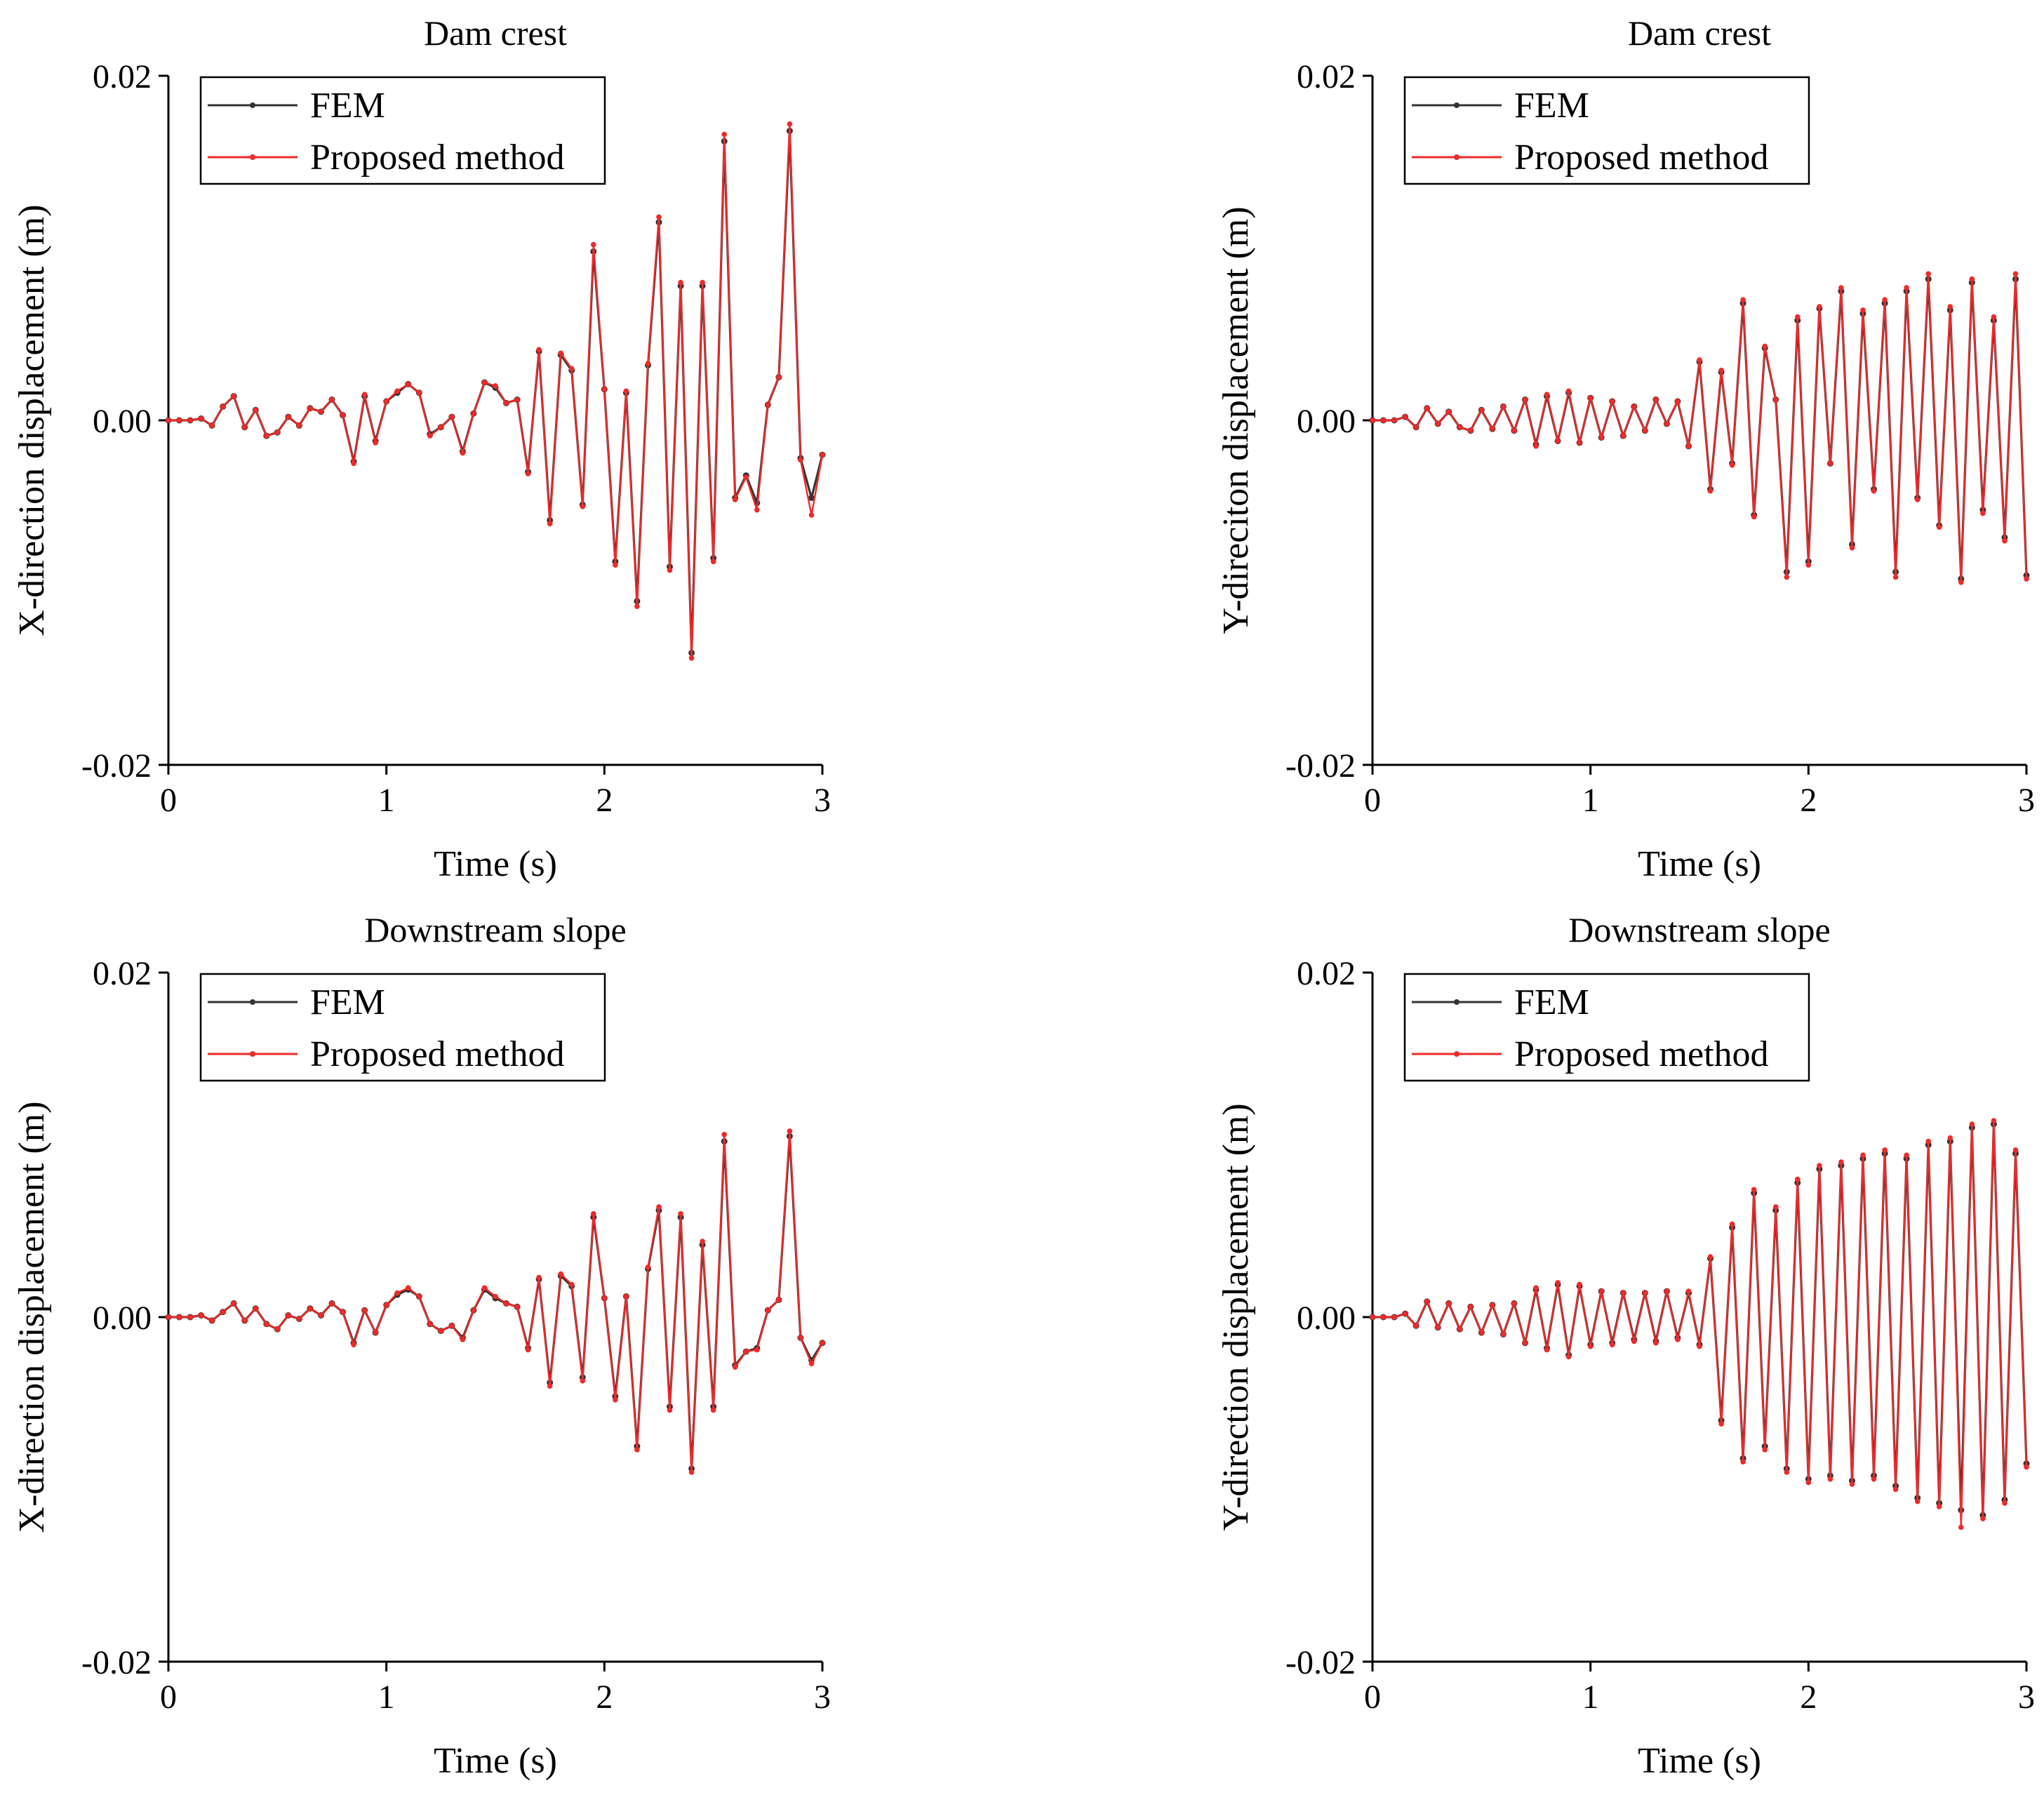  Describe the element at coordinates (1551, 1002) in the screenshot. I see `legend-label: FEM` at that location.